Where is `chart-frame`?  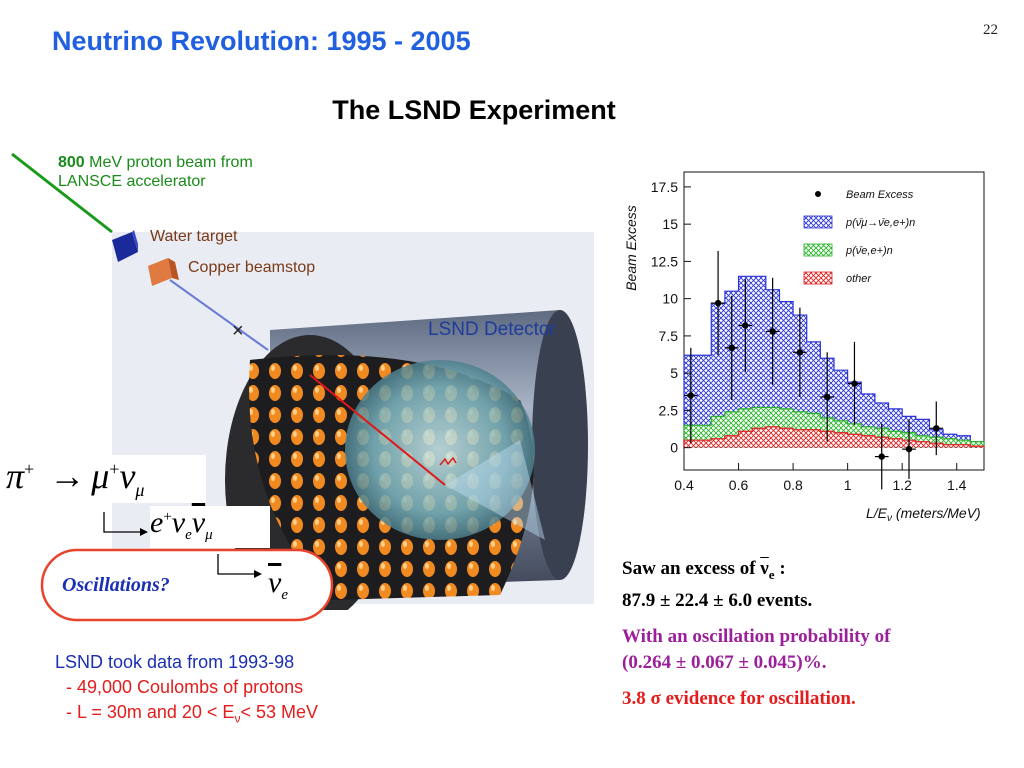 chart-frame is located at coordinates (834, 321).